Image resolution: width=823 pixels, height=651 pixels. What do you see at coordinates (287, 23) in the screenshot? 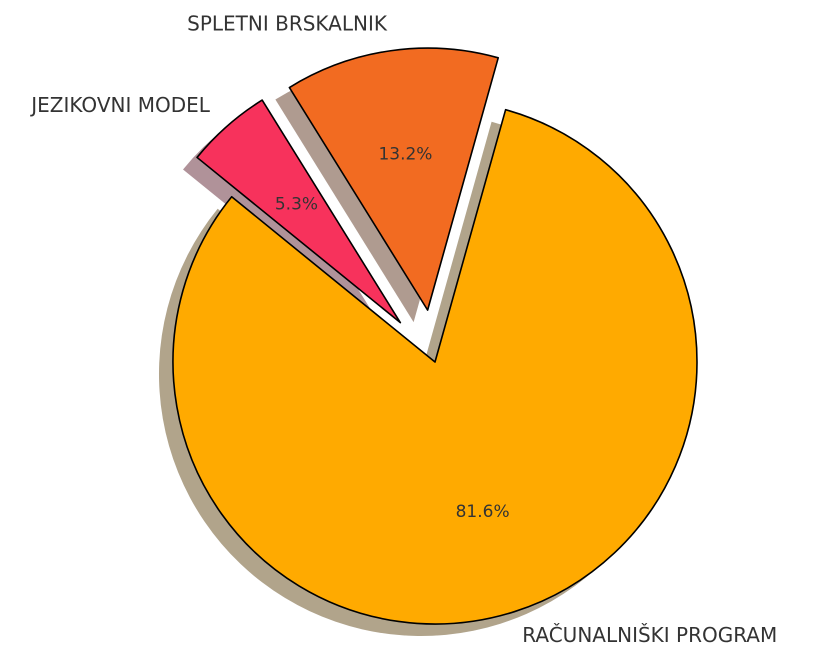
I see `category-label: SPLETNI BRSKALNIK` at bounding box center [287, 23].